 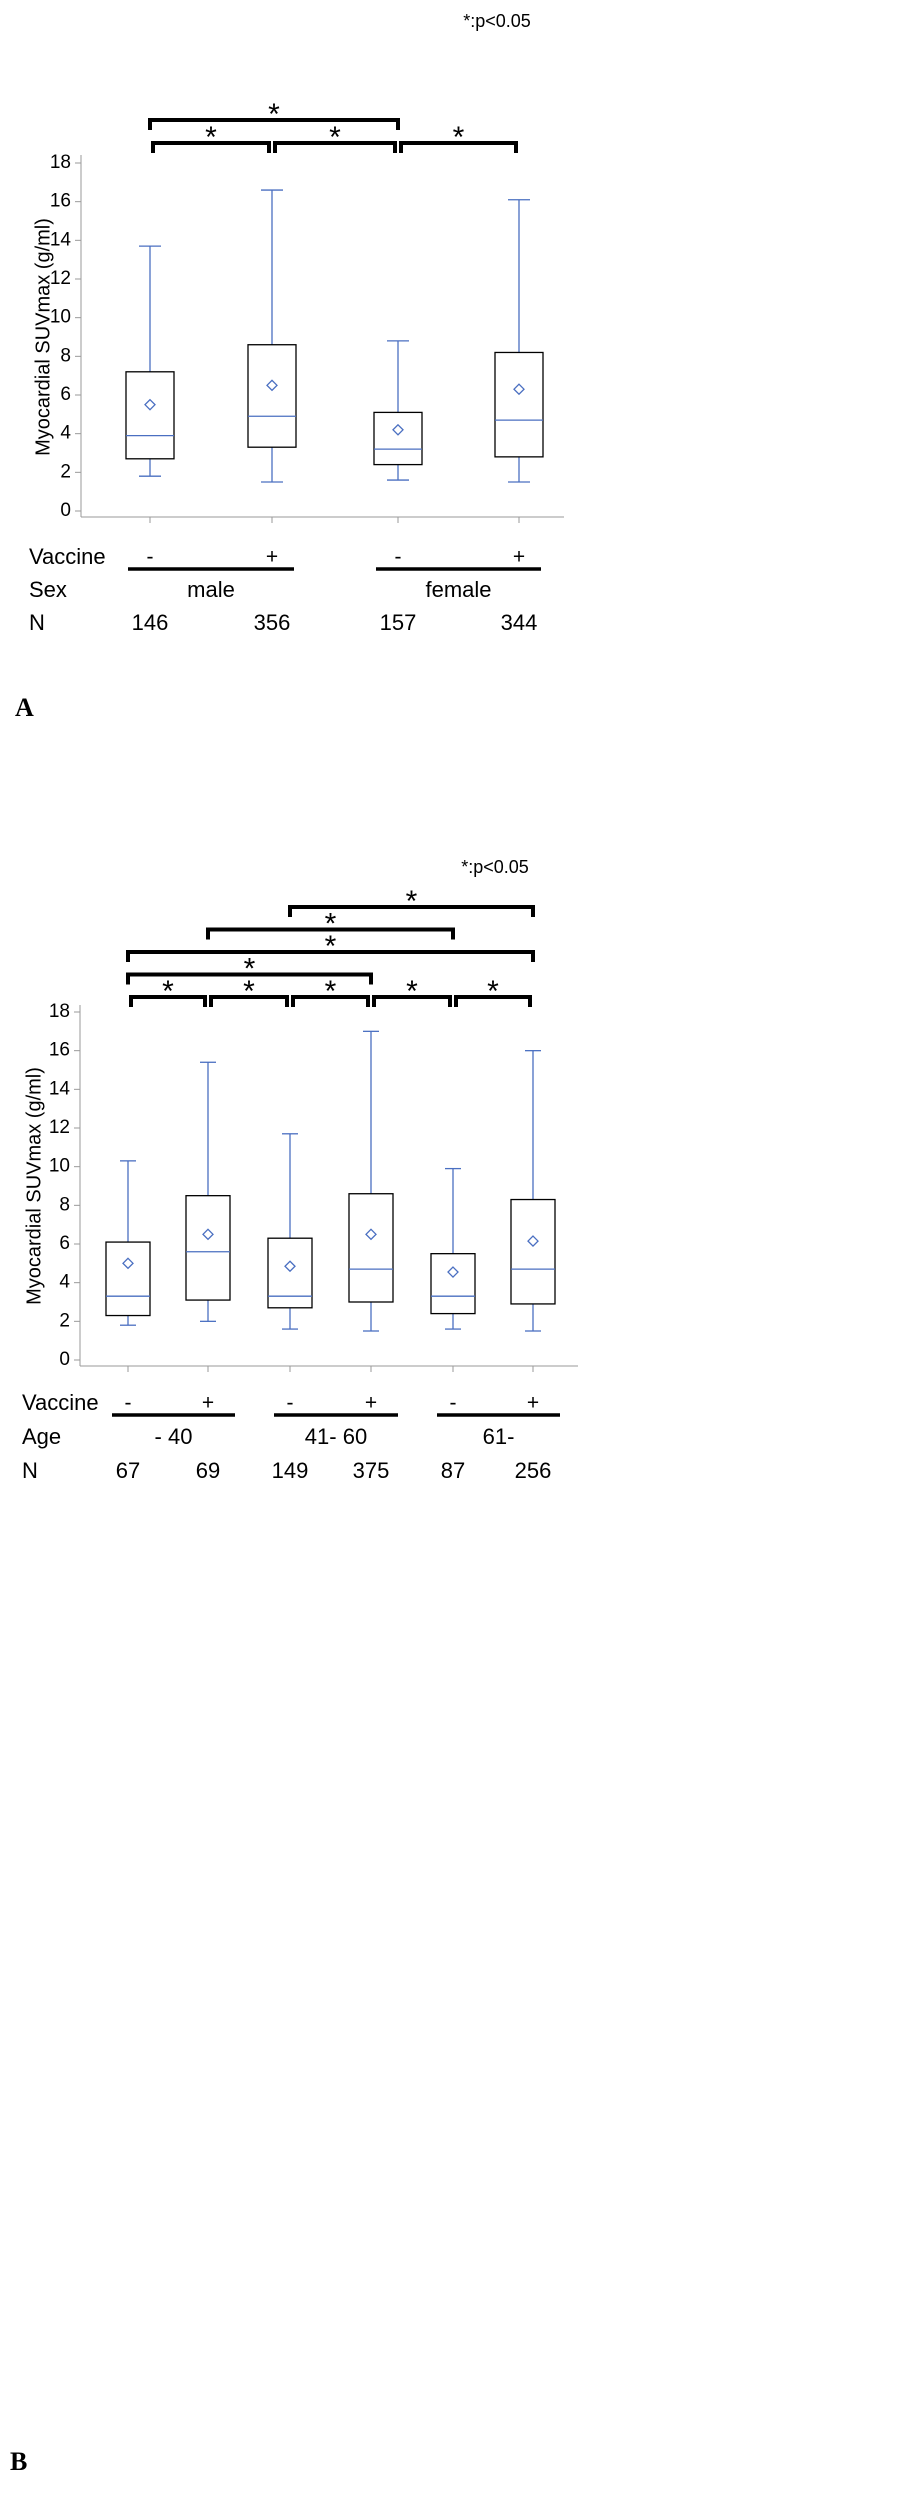 I want to click on group-label: female, so click(x=458, y=589).